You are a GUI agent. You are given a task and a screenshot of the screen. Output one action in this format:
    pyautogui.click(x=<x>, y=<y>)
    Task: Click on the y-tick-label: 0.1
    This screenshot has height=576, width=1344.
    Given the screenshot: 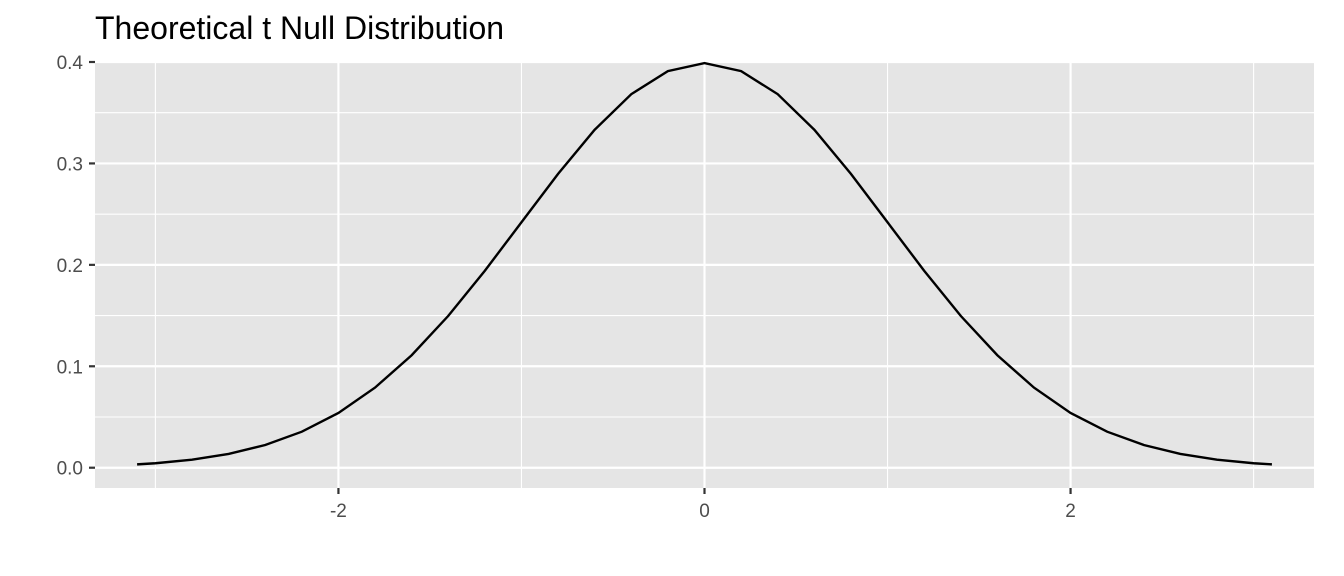 What is the action you would take?
    pyautogui.click(x=70, y=367)
    